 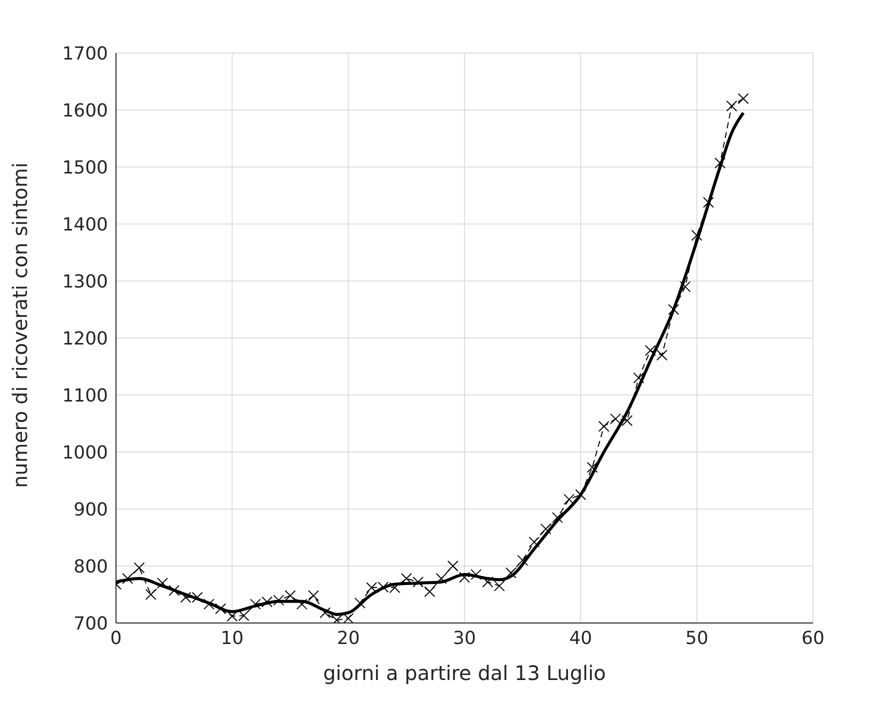 What do you see at coordinates (85, 453) in the screenshot?
I see `y-tick-label: 1000` at bounding box center [85, 453].